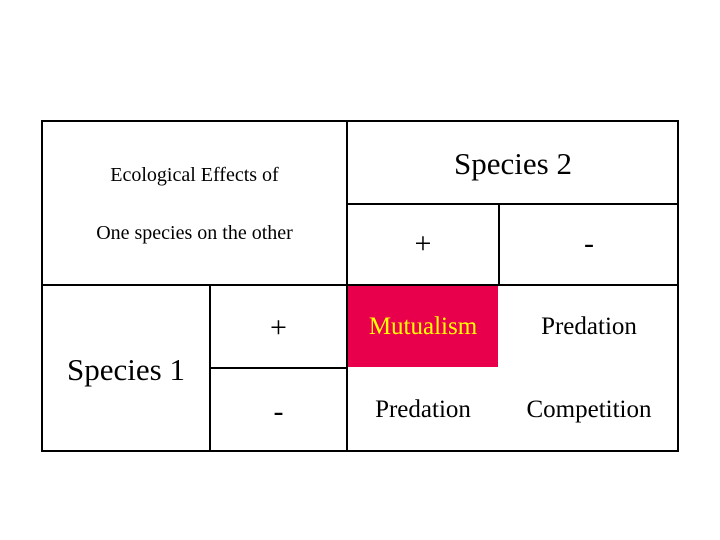  What do you see at coordinates (194, 174) in the screenshot?
I see `title-line-1: Ecological Effects of` at bounding box center [194, 174].